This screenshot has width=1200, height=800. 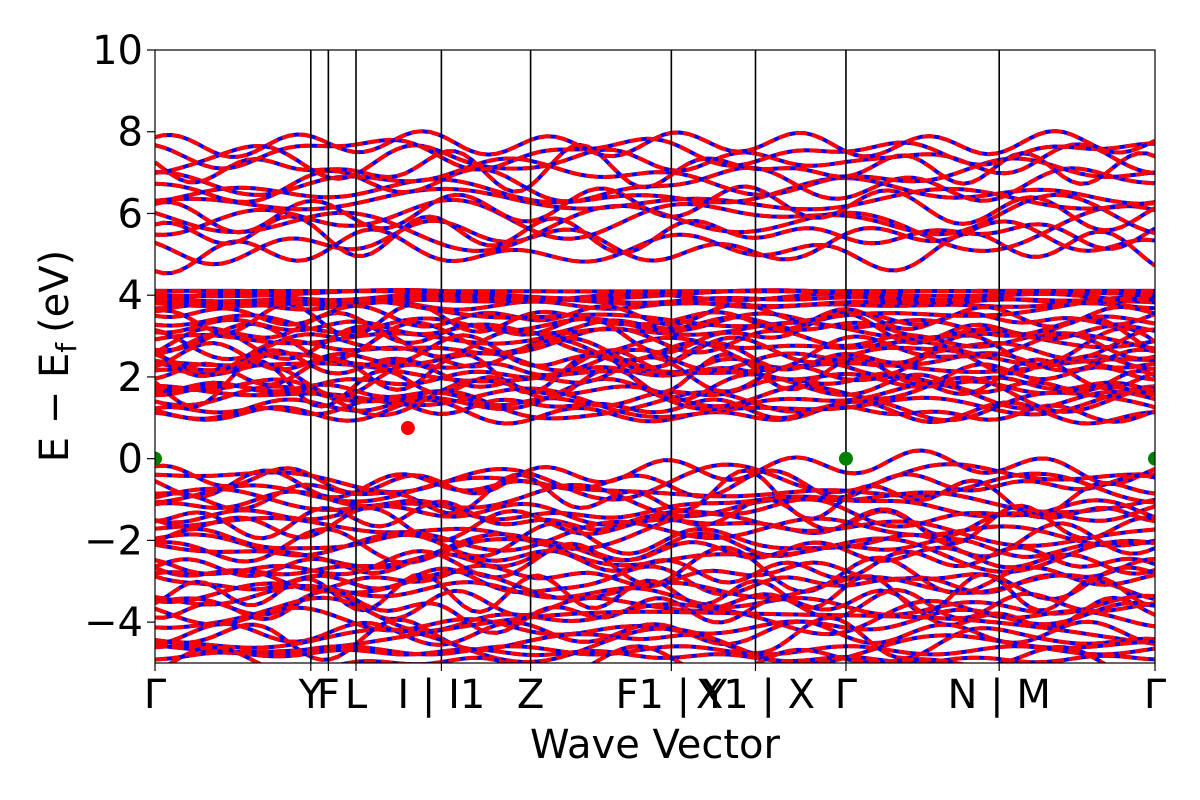 I want to click on x-tick-label: I | I1, so click(x=441, y=695).